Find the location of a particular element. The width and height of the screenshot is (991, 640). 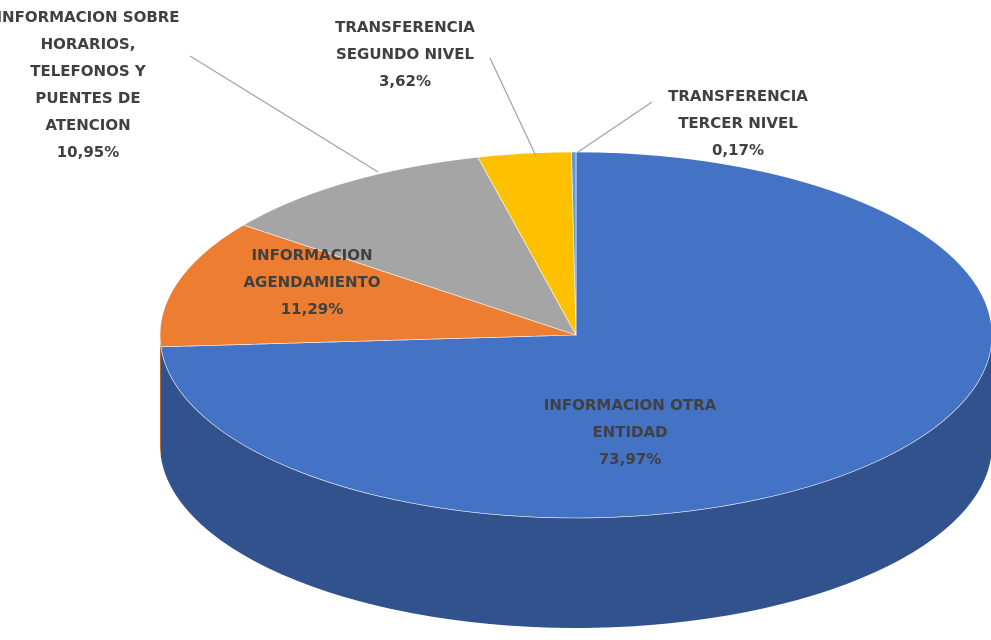

value-label: 73,97% is located at coordinates (630, 459).